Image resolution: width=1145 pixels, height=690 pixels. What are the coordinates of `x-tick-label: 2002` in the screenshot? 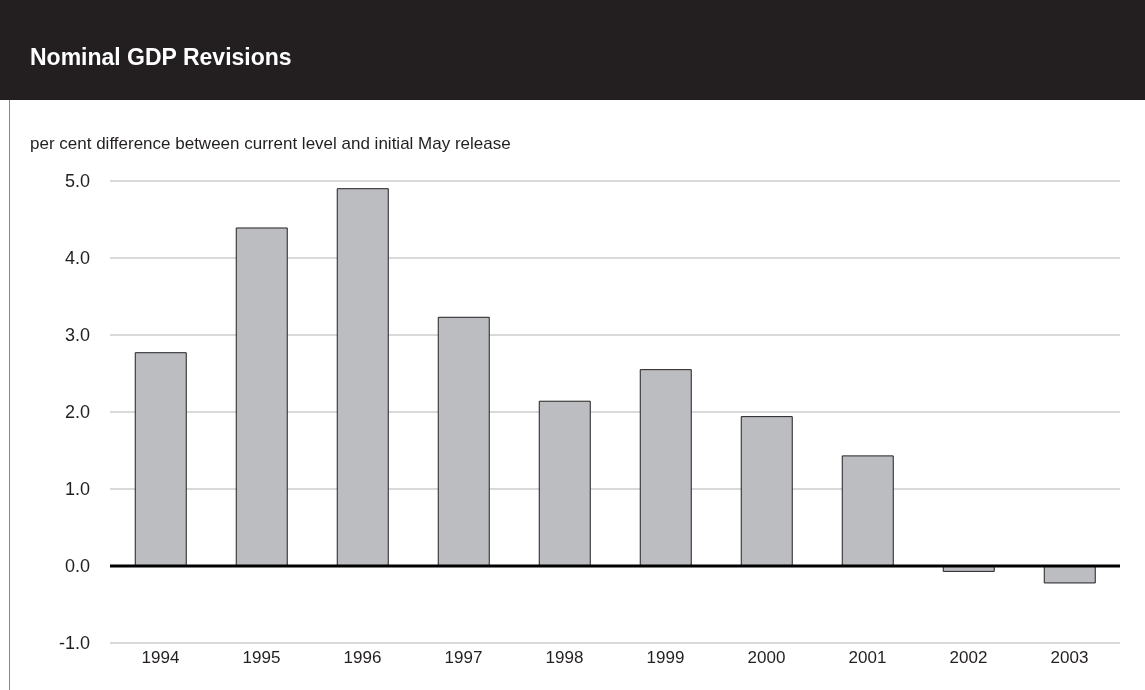 It's located at (968, 658).